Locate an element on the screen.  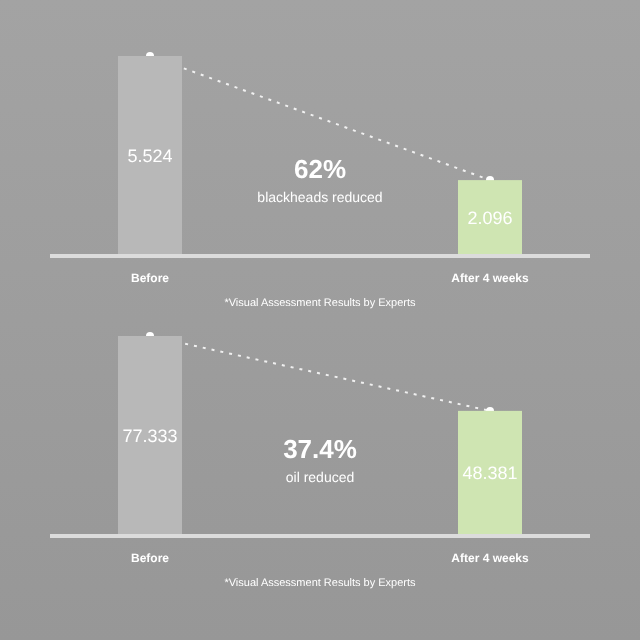
data-label: 48.381 is located at coordinates (490, 473).